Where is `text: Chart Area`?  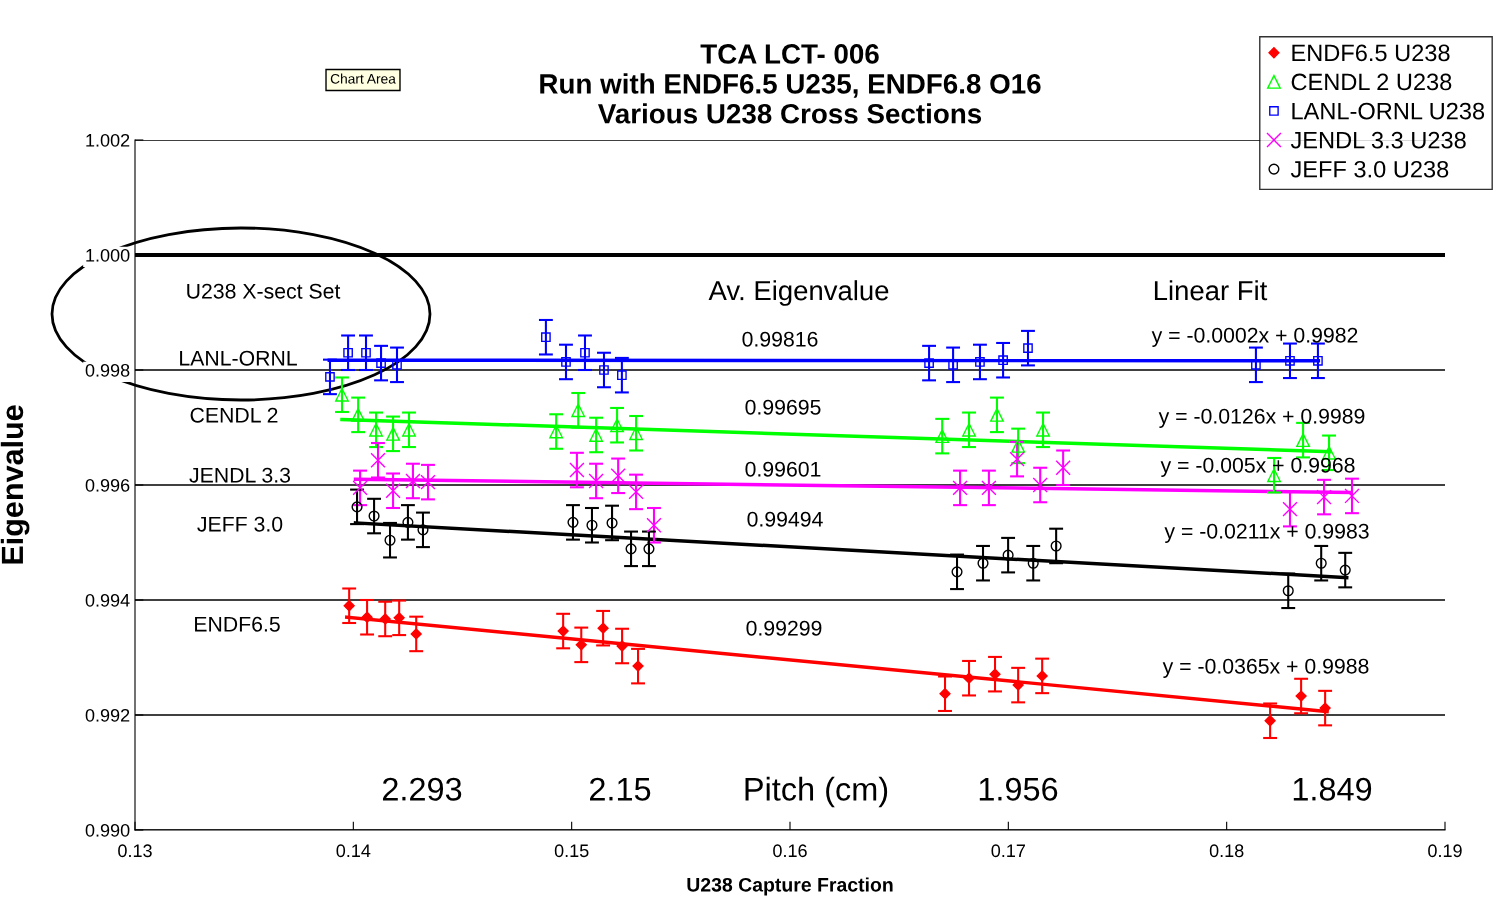
text: Chart Area is located at coordinates (363, 78).